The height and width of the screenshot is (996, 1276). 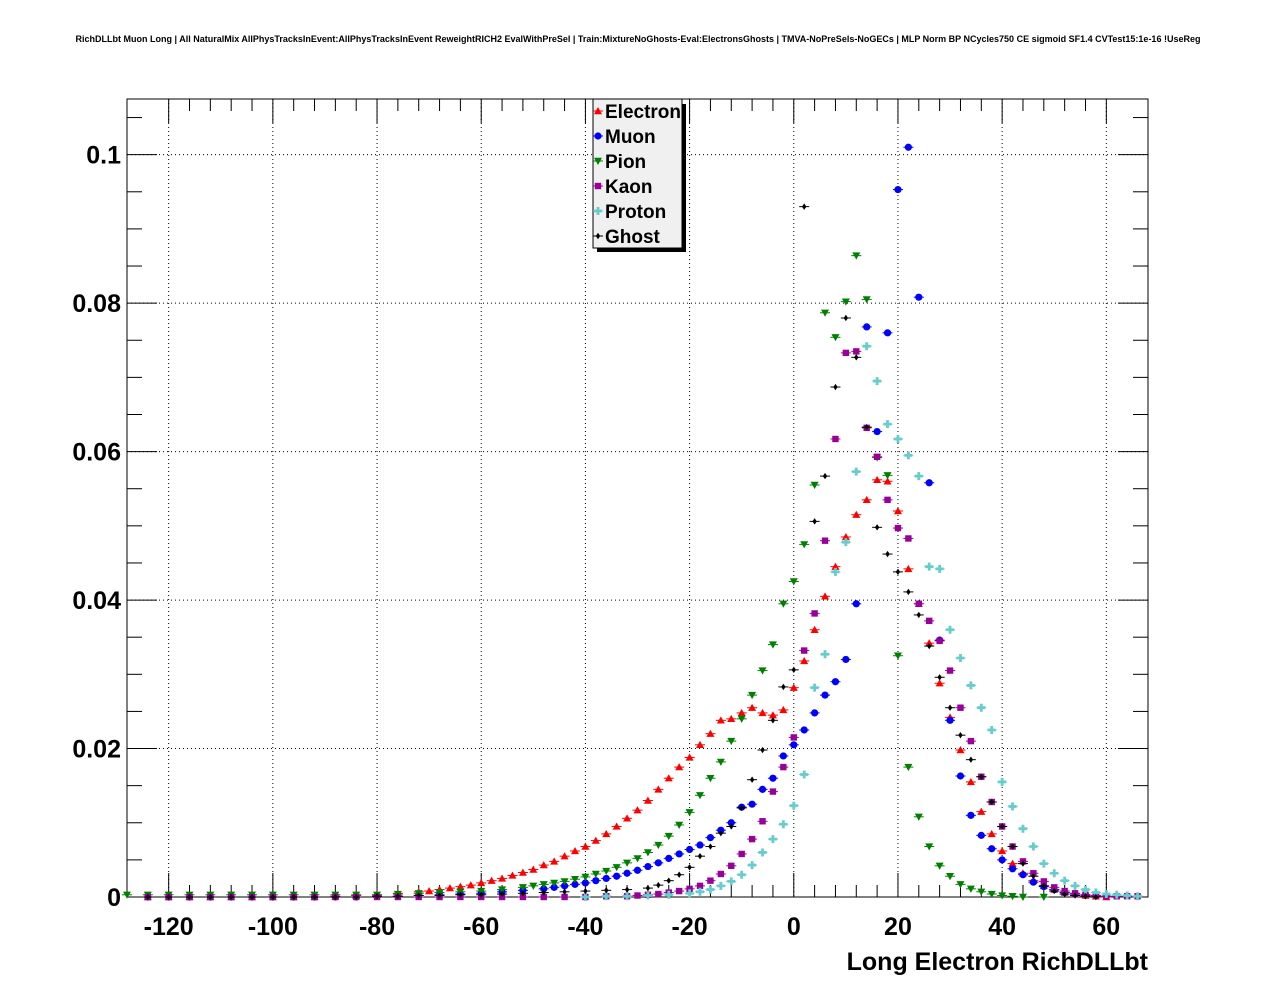 I want to click on legend-label: Electron, so click(x=643, y=112).